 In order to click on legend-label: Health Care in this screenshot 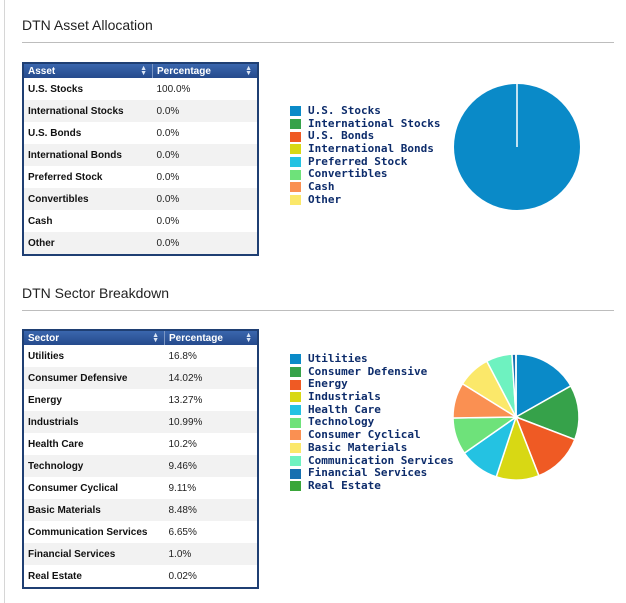, I will do `click(344, 409)`.